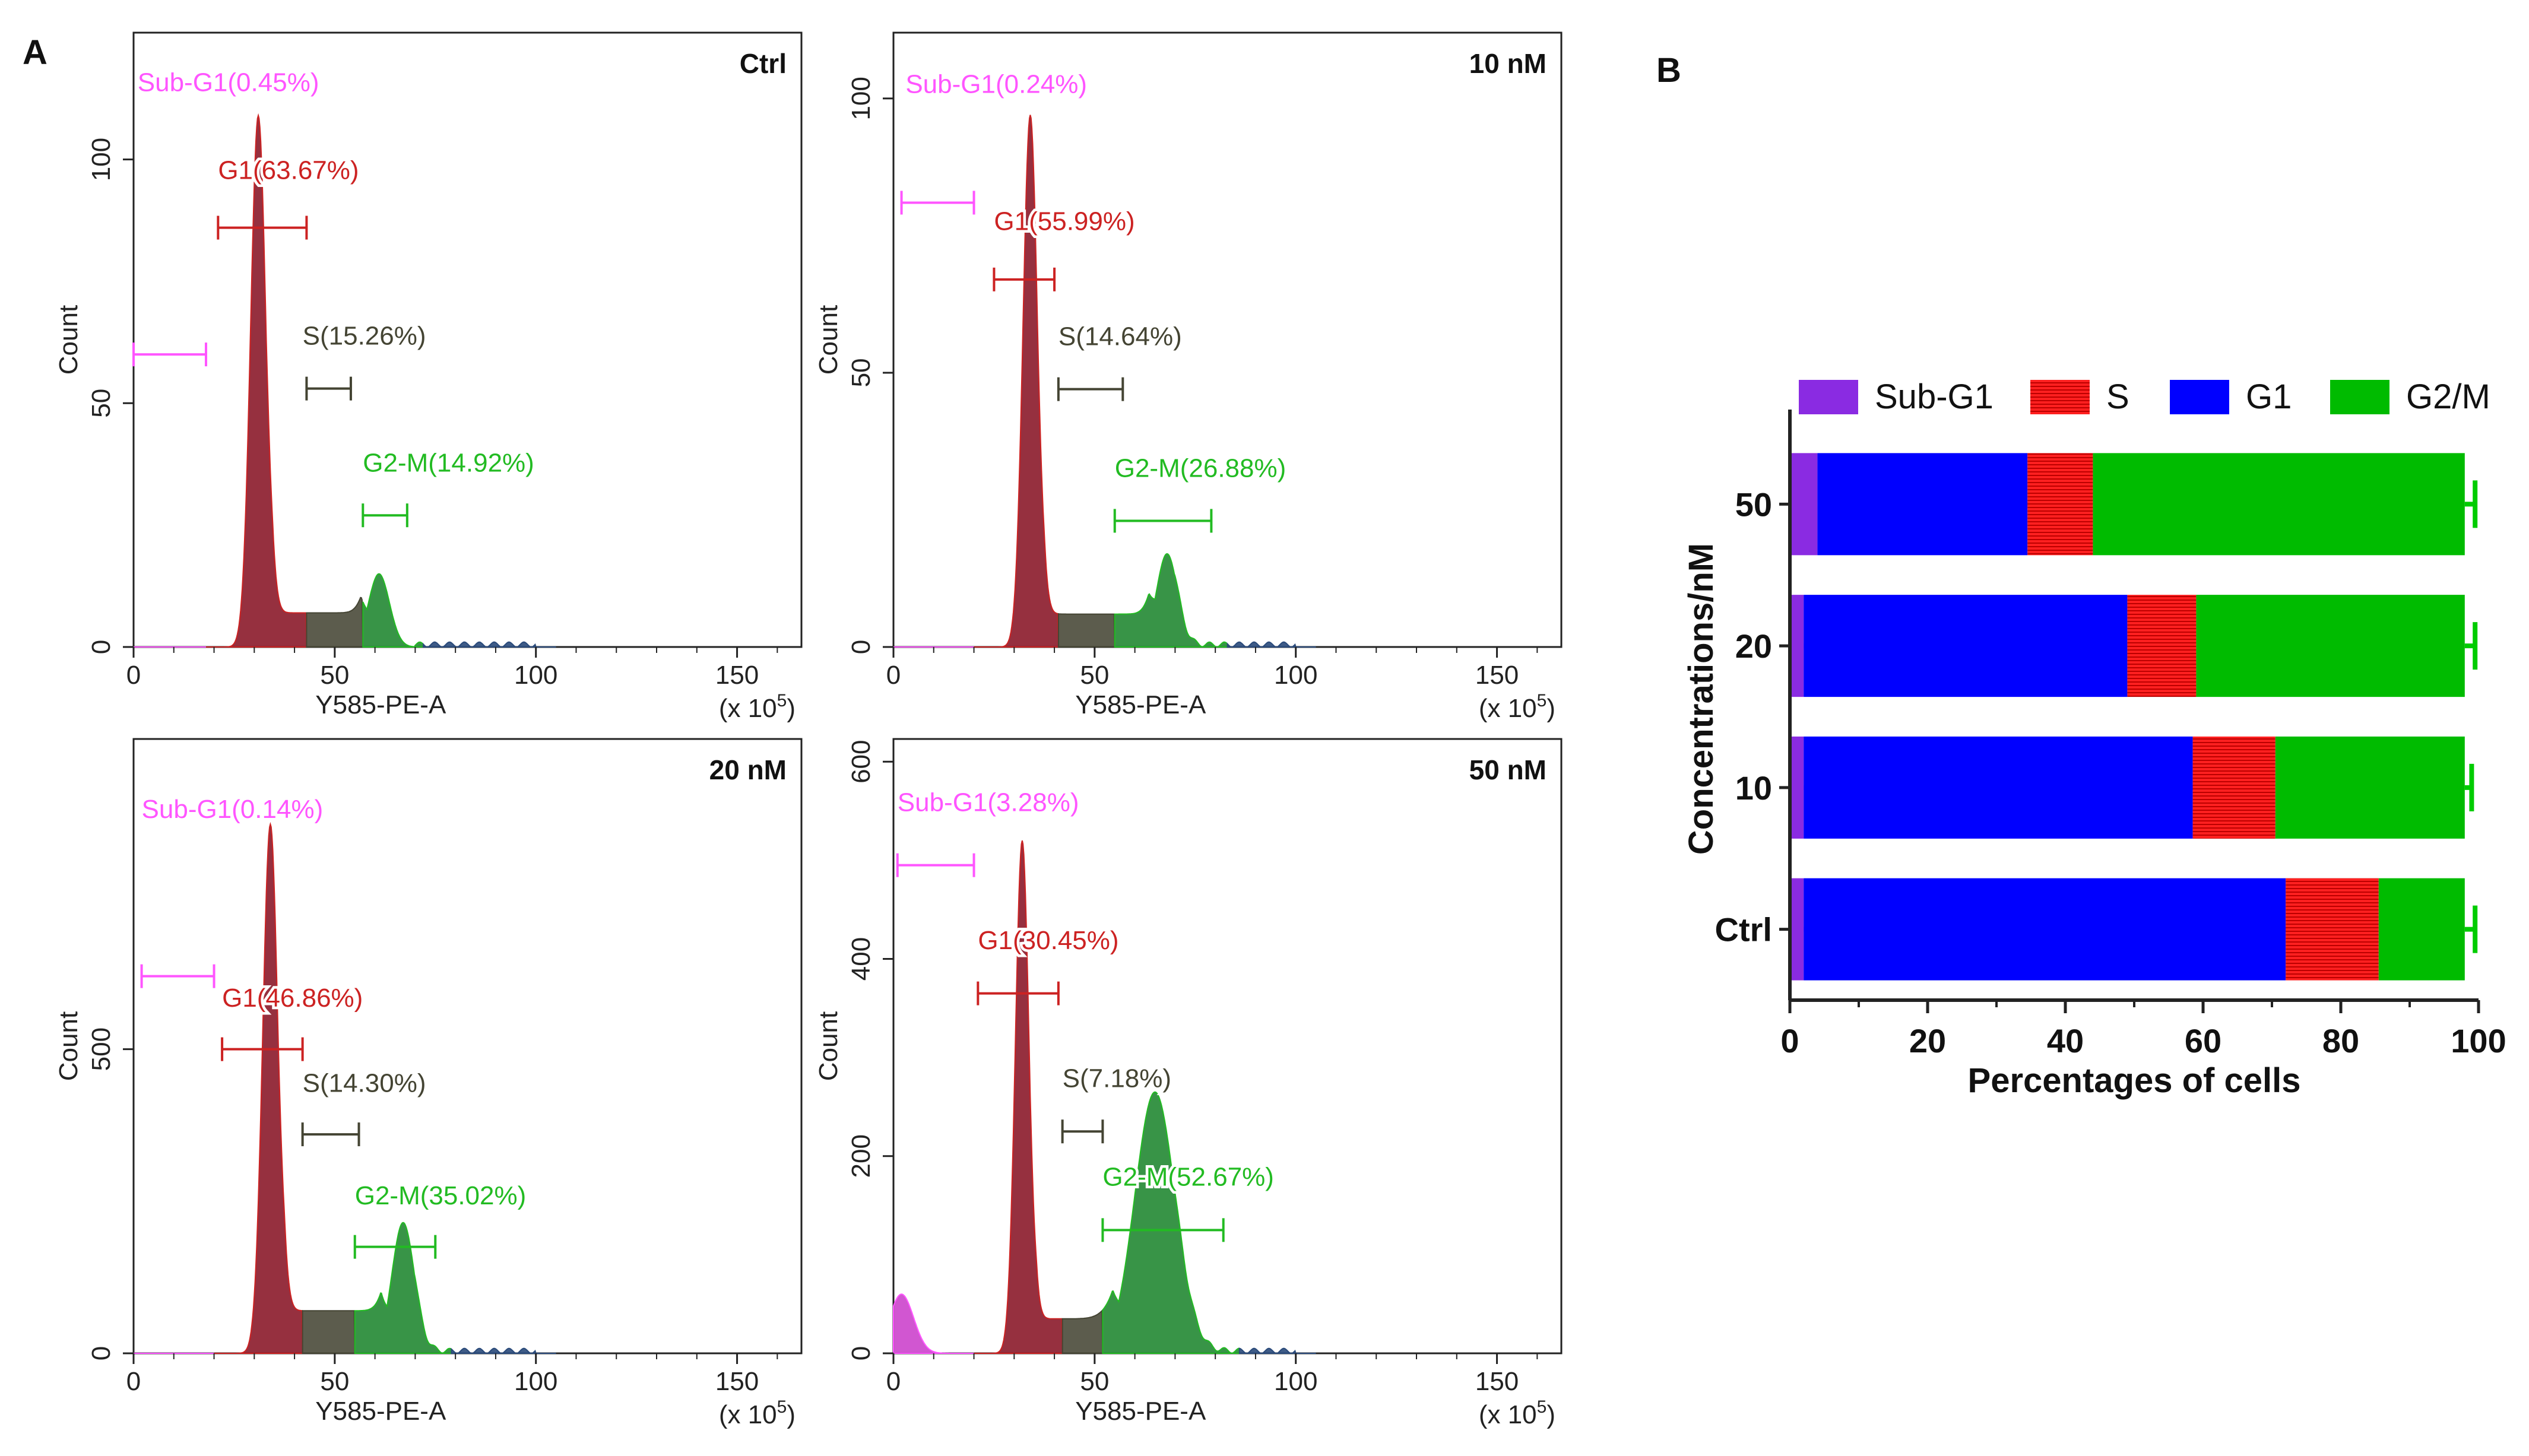 Image resolution: width=2529 pixels, height=1456 pixels. What do you see at coordinates (996, 84) in the screenshot?
I see `gate-label-subg1: Sub-G1(0.24%)` at bounding box center [996, 84].